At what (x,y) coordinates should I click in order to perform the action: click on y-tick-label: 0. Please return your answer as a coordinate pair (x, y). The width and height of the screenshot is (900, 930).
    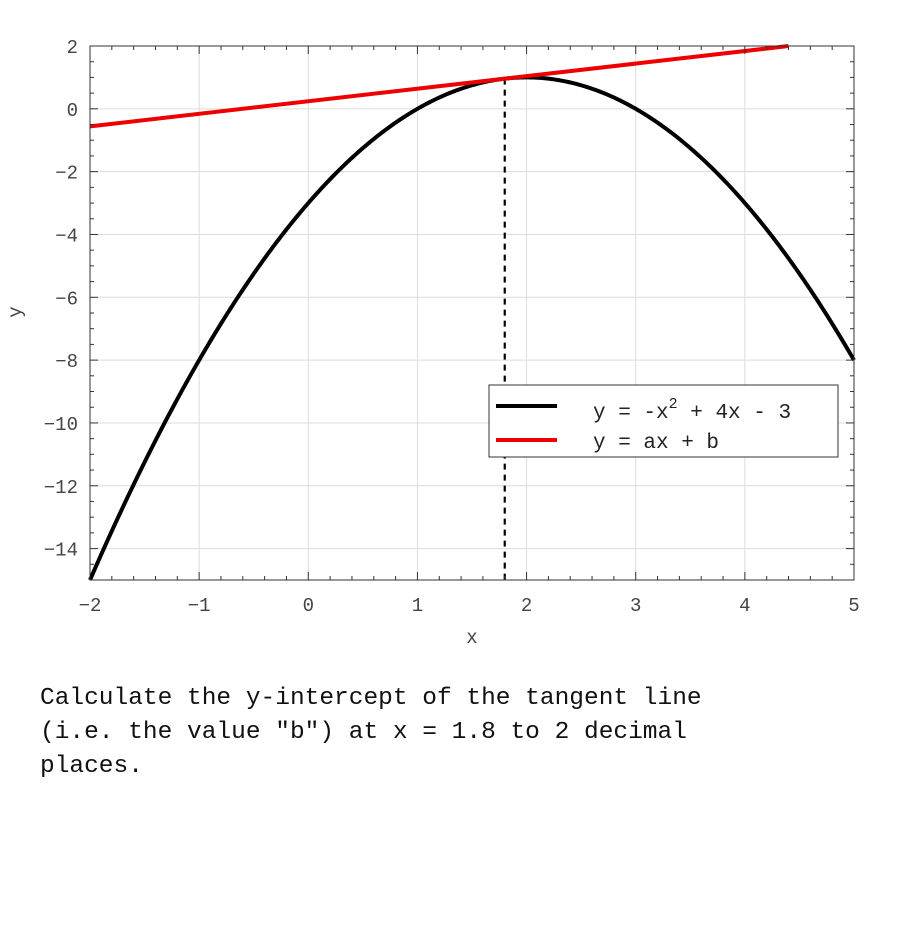
    Looking at the image, I should click on (72, 111).